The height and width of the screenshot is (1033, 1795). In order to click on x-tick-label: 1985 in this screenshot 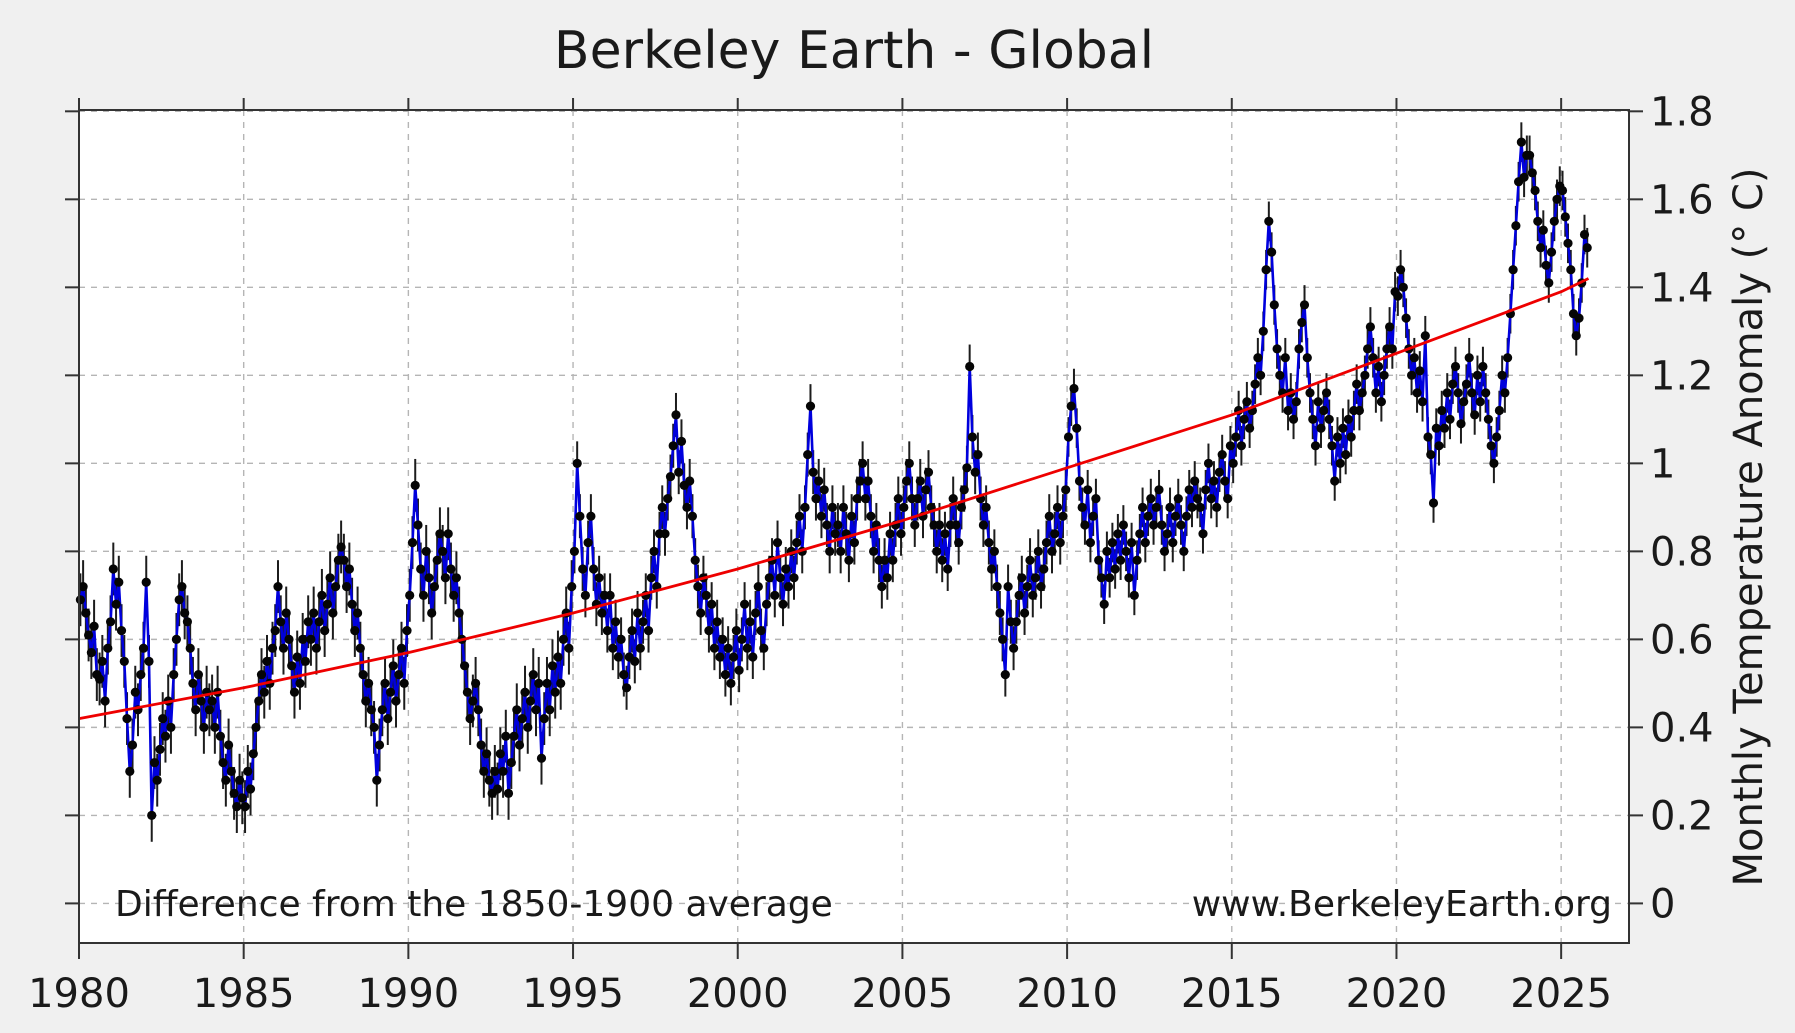, I will do `click(244, 994)`.